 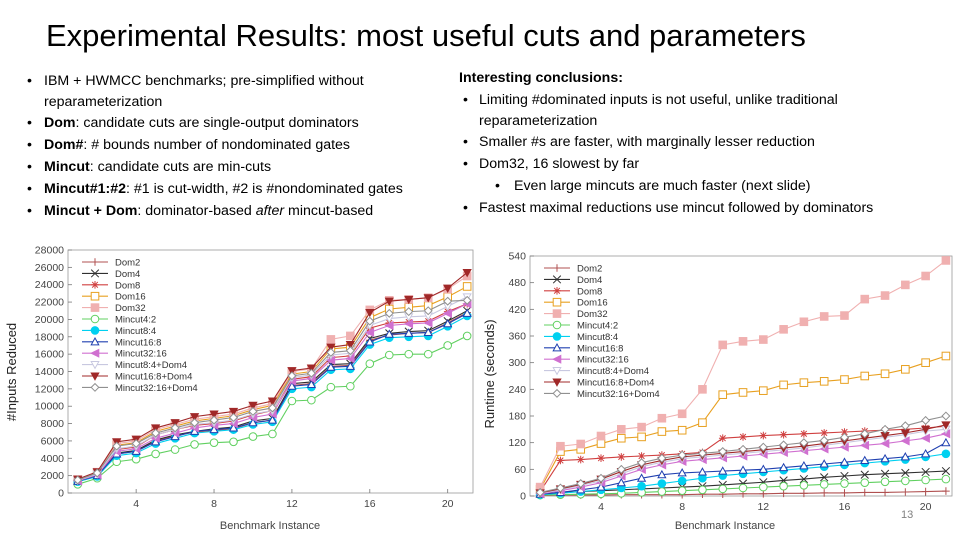 I want to click on runtime-chart-y-tick-label: 120, so click(x=517, y=443).